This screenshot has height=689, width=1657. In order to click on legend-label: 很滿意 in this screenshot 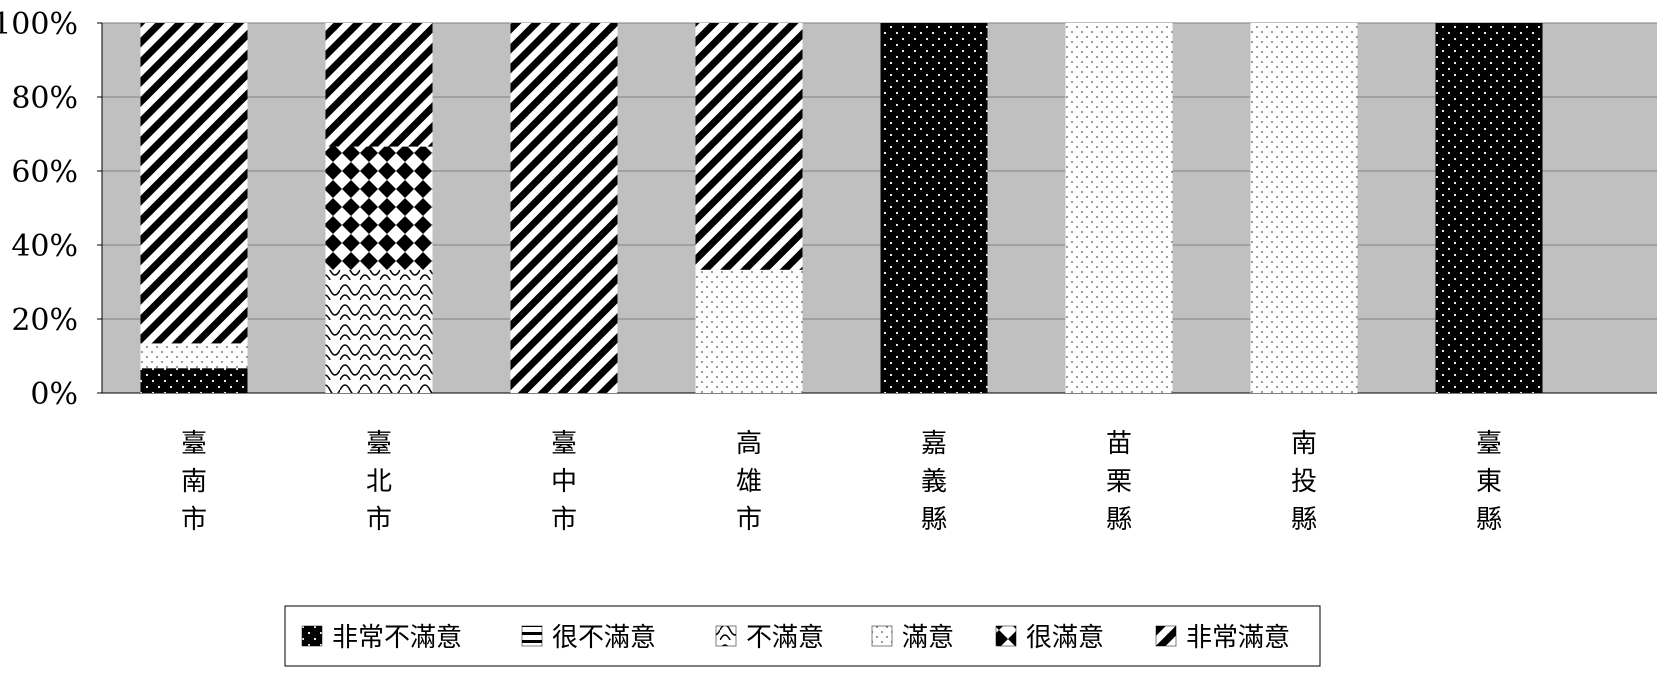, I will do `click(1065, 638)`.